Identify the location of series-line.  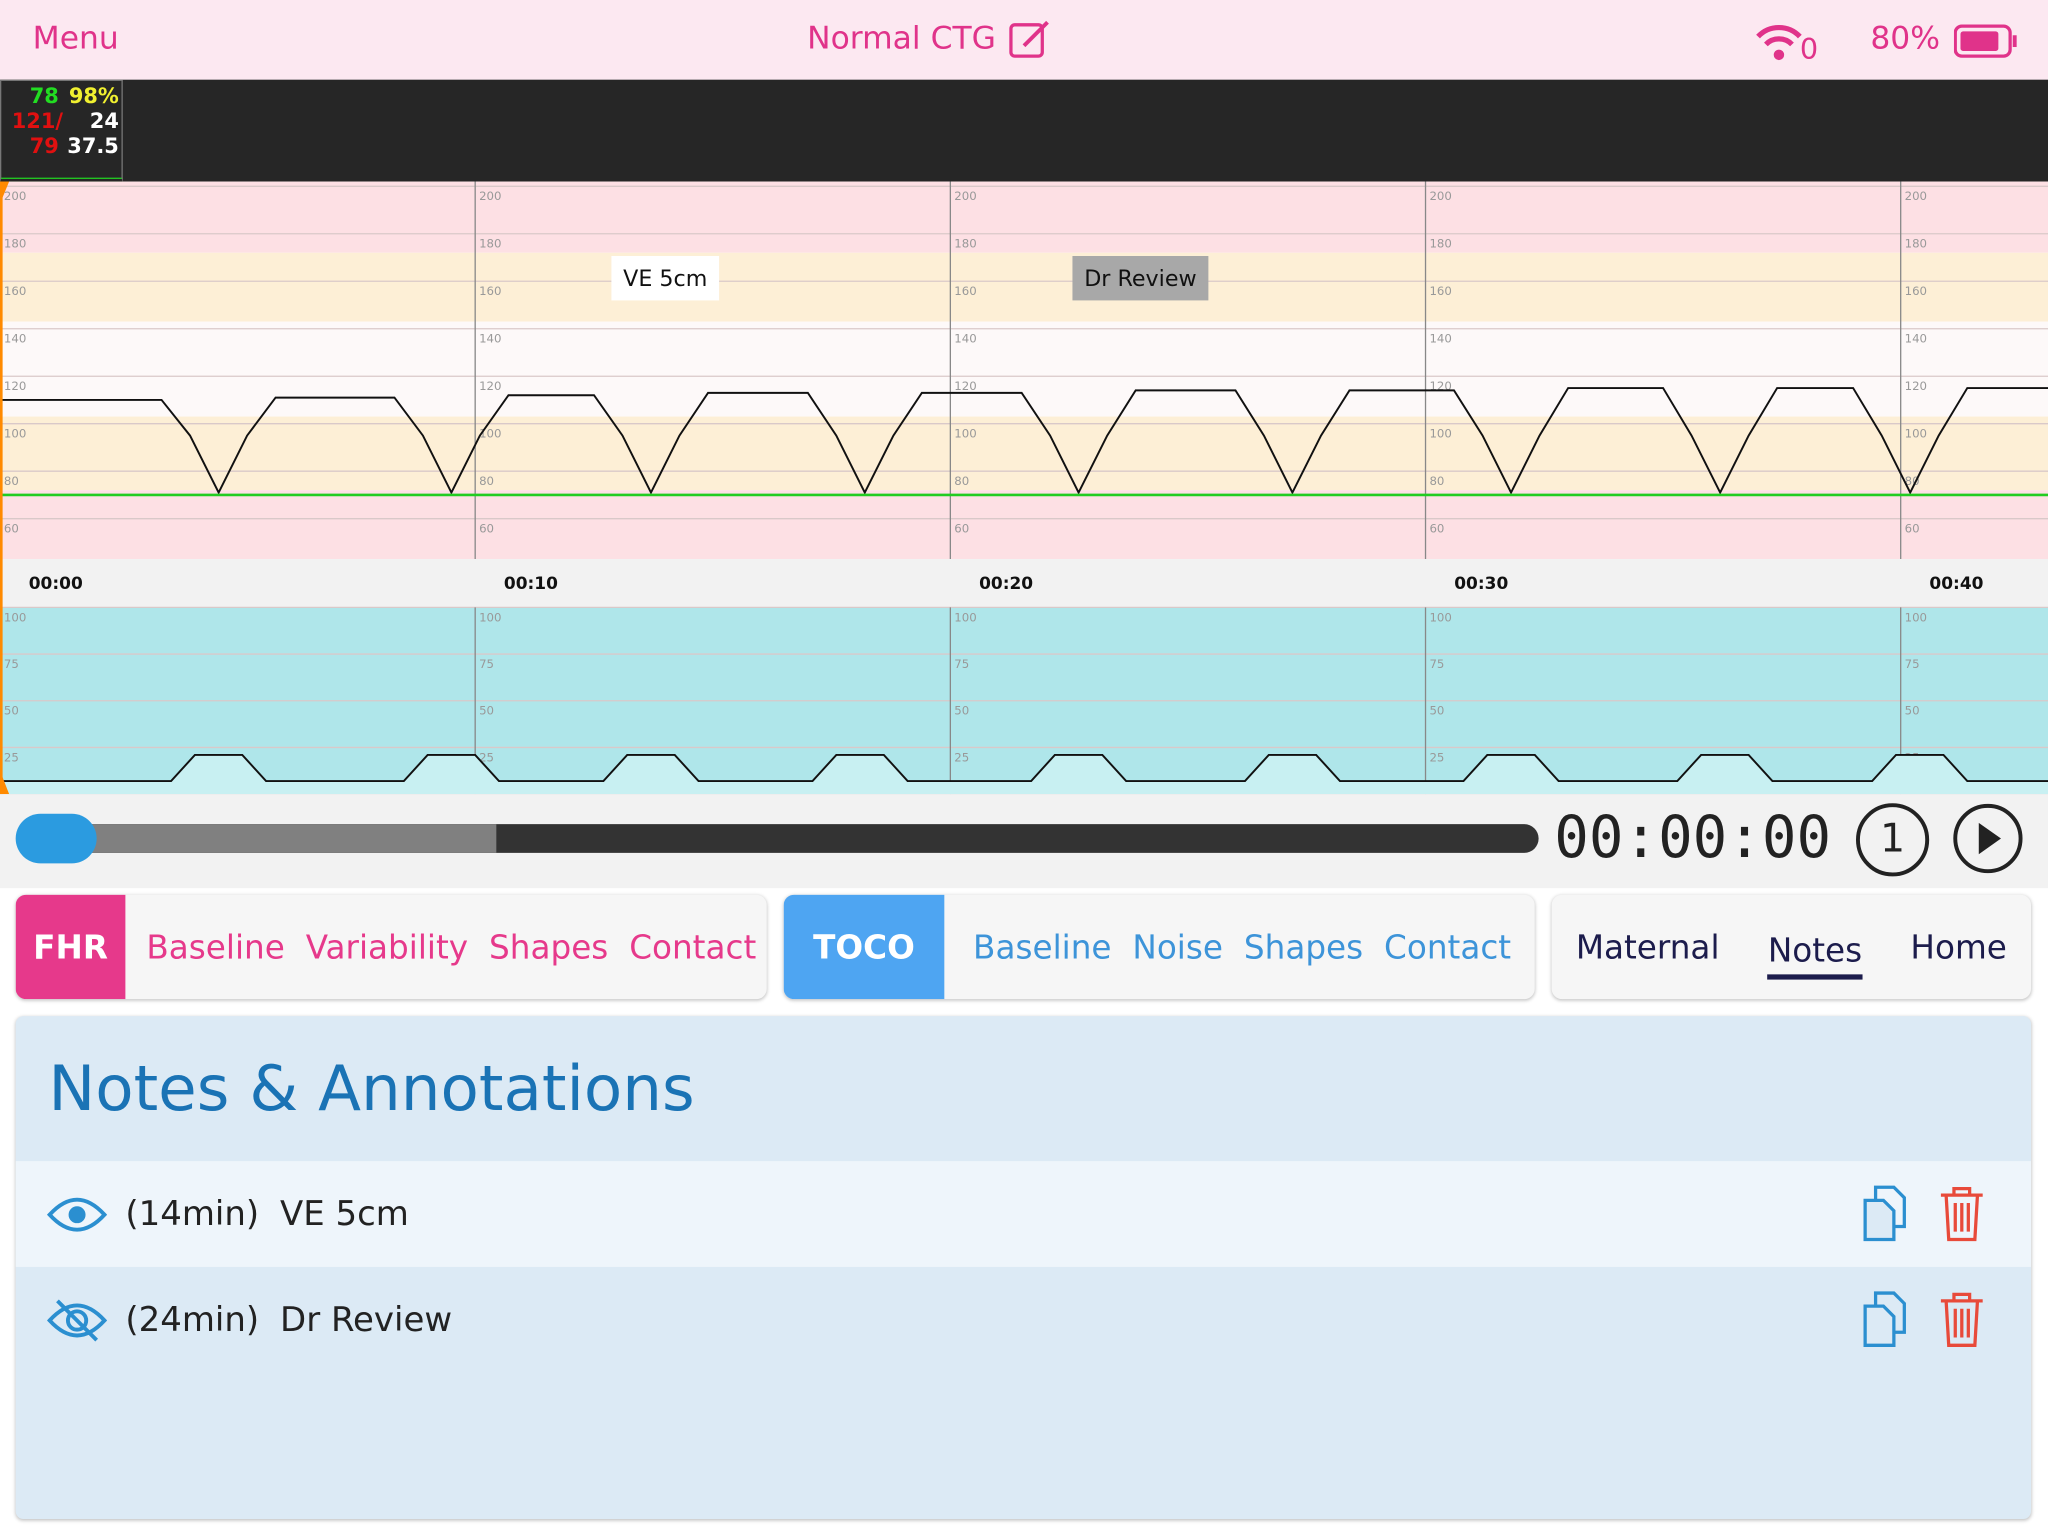
(1024, 441).